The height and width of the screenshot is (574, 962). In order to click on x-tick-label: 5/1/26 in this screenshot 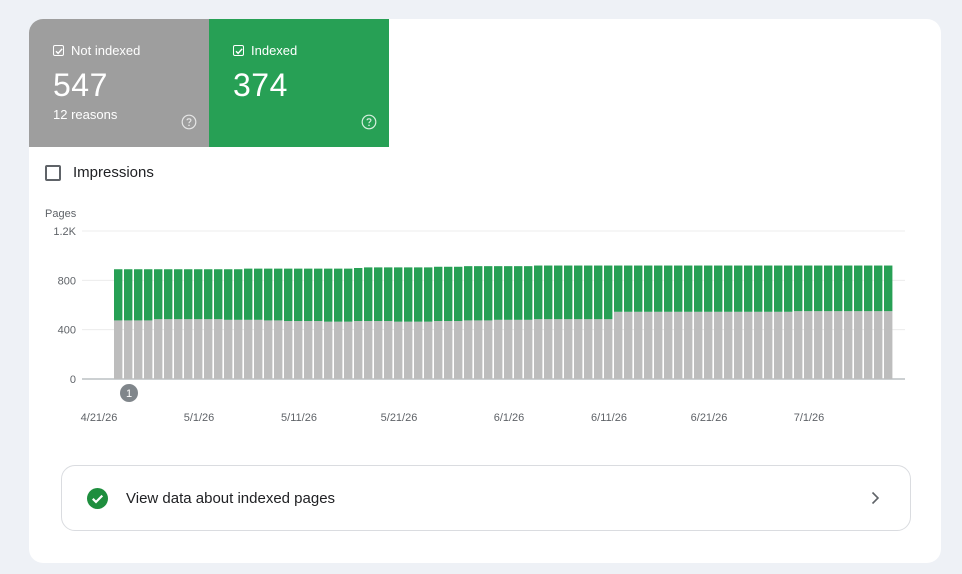, I will do `click(199, 418)`.